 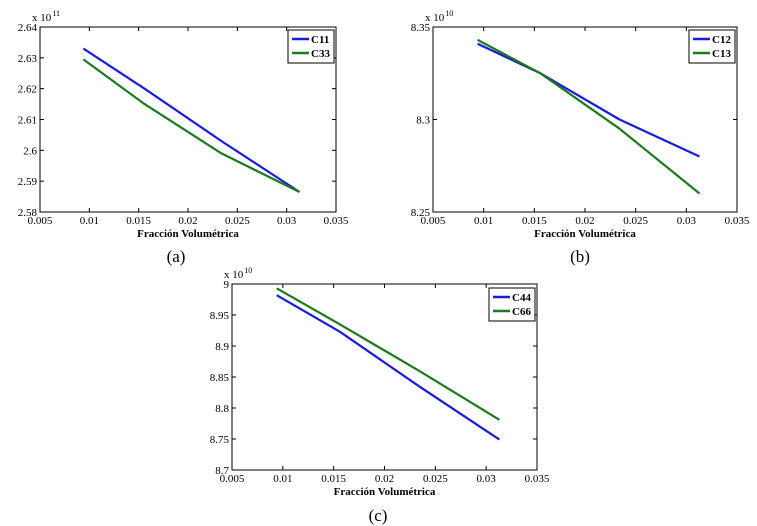 What do you see at coordinates (423, 121) in the screenshot?
I see `y-tick-label: 8.3` at bounding box center [423, 121].